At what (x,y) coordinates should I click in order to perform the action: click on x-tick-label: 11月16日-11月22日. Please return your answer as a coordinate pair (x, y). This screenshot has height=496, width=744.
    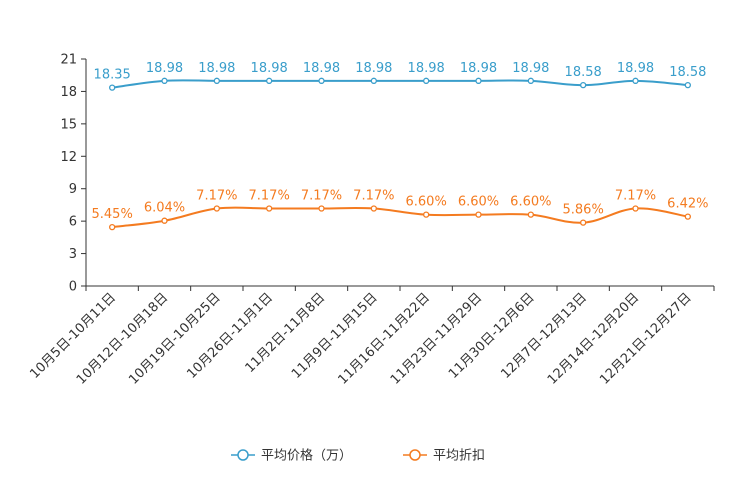
    Looking at the image, I should click on (384, 338).